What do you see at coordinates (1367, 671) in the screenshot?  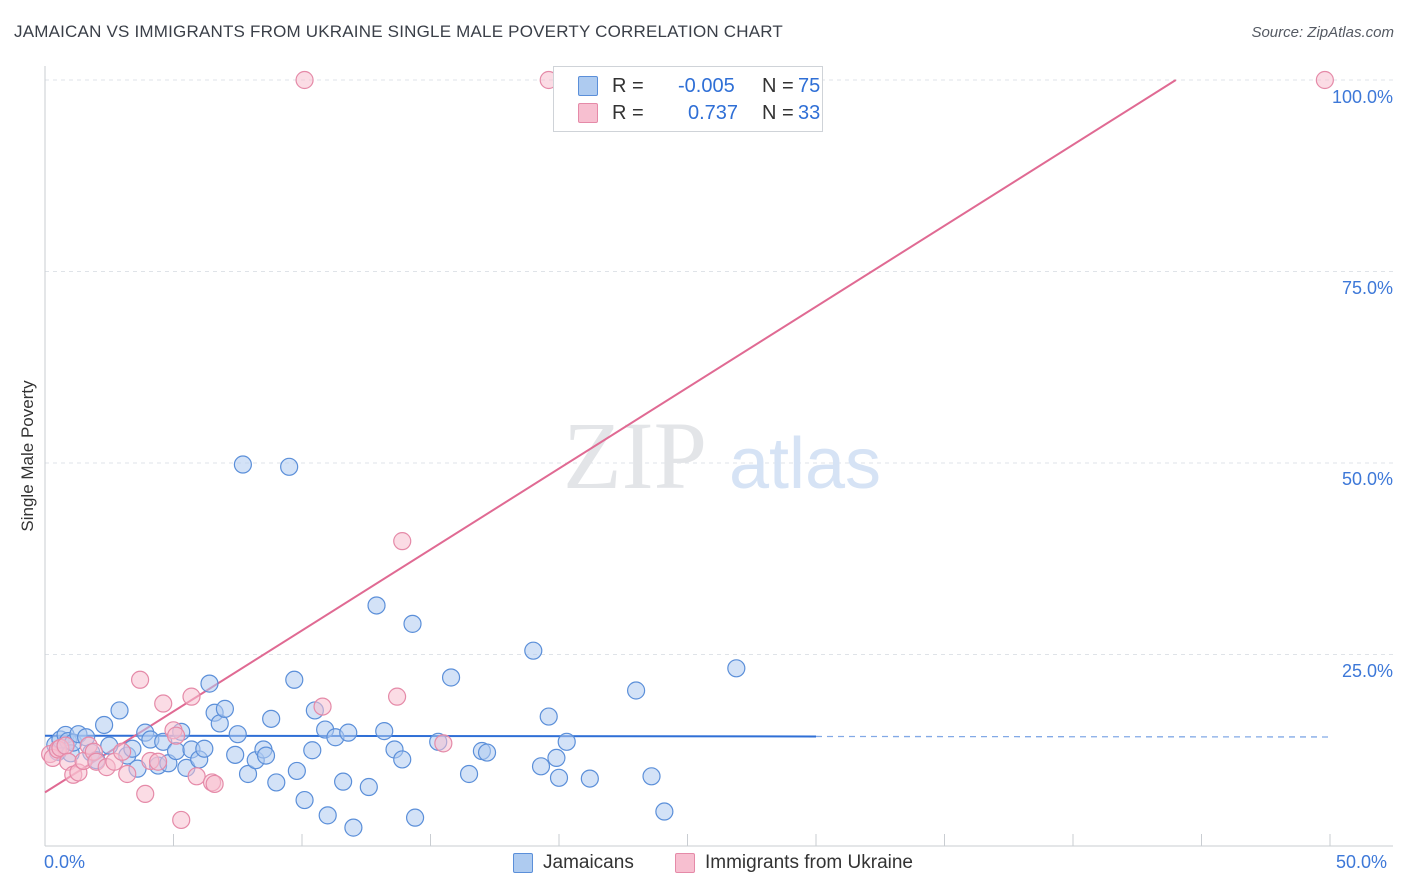 I see `y-tick-25: 25.0%` at bounding box center [1367, 671].